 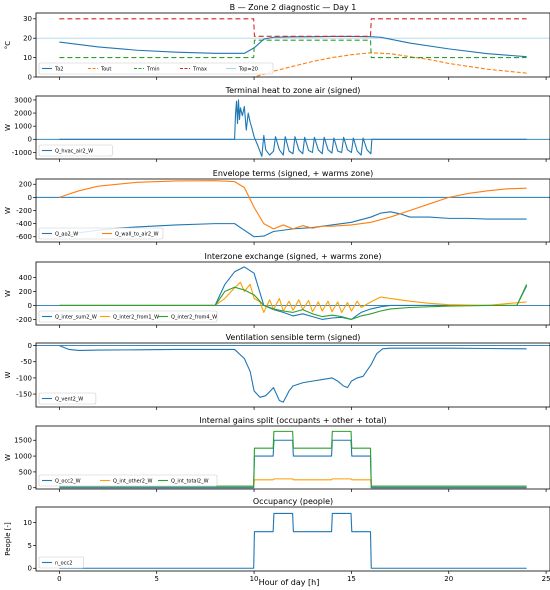 What do you see at coordinates (30, 546) in the screenshot?
I see `y-tick-label: 5` at bounding box center [30, 546].